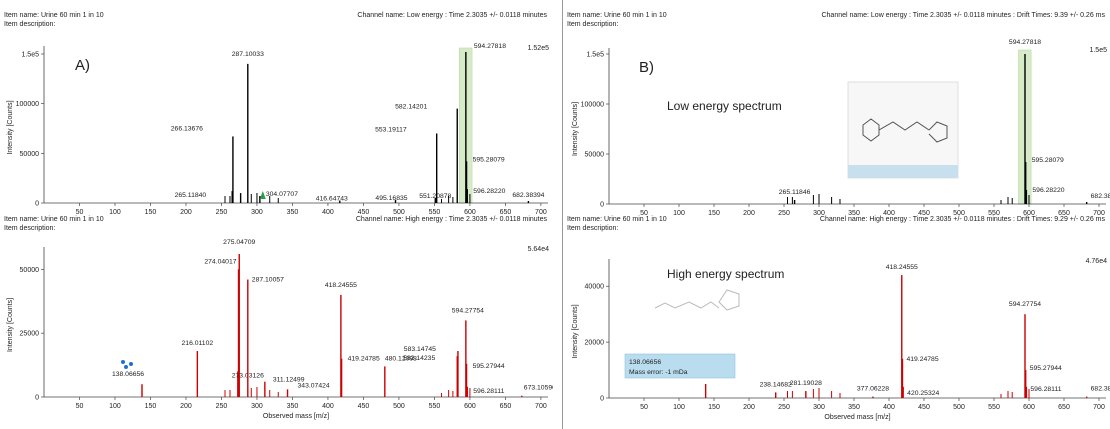 Image resolution: width=1110 pixels, height=429 pixels. What do you see at coordinates (128, 374) in the screenshot?
I see `peak-label: 138.06656` at bounding box center [128, 374].